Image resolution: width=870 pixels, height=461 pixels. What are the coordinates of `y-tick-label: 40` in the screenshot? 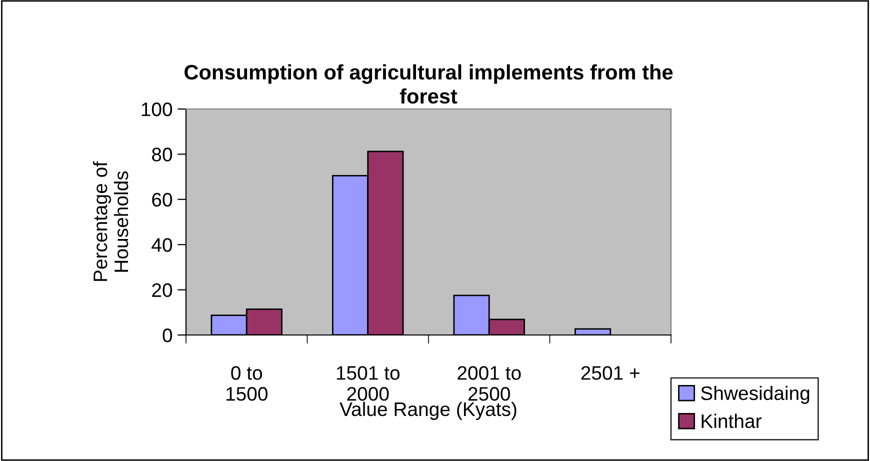 It's located at (162, 245).